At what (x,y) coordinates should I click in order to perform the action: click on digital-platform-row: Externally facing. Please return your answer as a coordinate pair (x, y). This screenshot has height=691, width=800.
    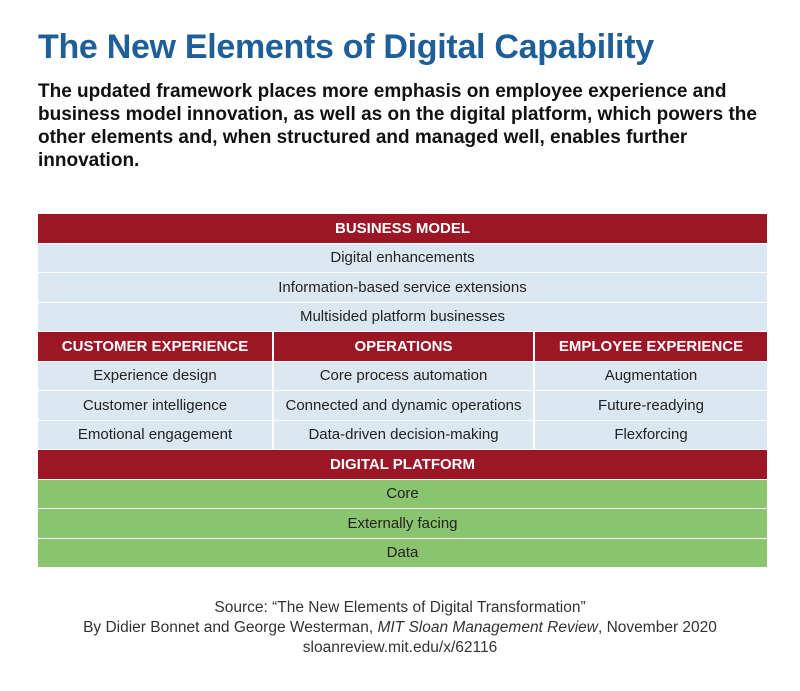
    Looking at the image, I should click on (402, 523).